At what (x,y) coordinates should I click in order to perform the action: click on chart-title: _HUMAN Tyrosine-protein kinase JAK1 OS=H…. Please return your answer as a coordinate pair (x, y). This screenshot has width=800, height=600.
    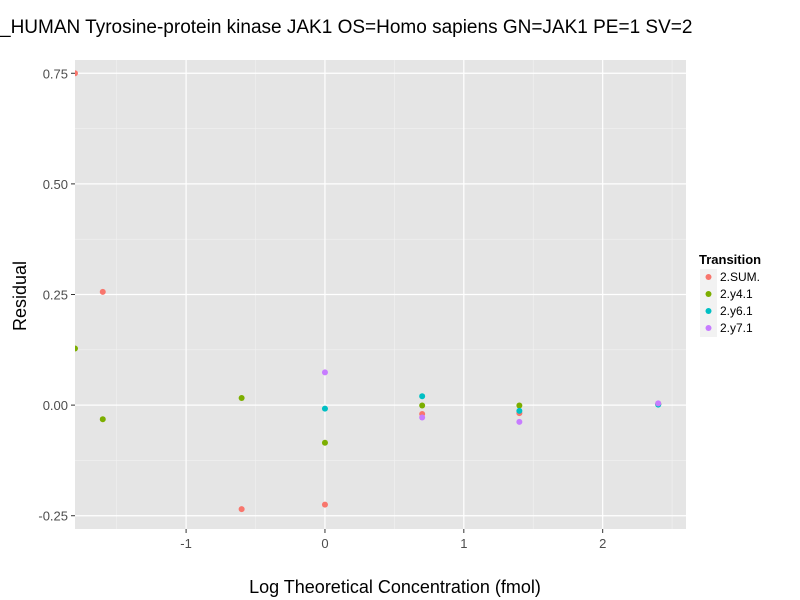
    Looking at the image, I should click on (346, 27).